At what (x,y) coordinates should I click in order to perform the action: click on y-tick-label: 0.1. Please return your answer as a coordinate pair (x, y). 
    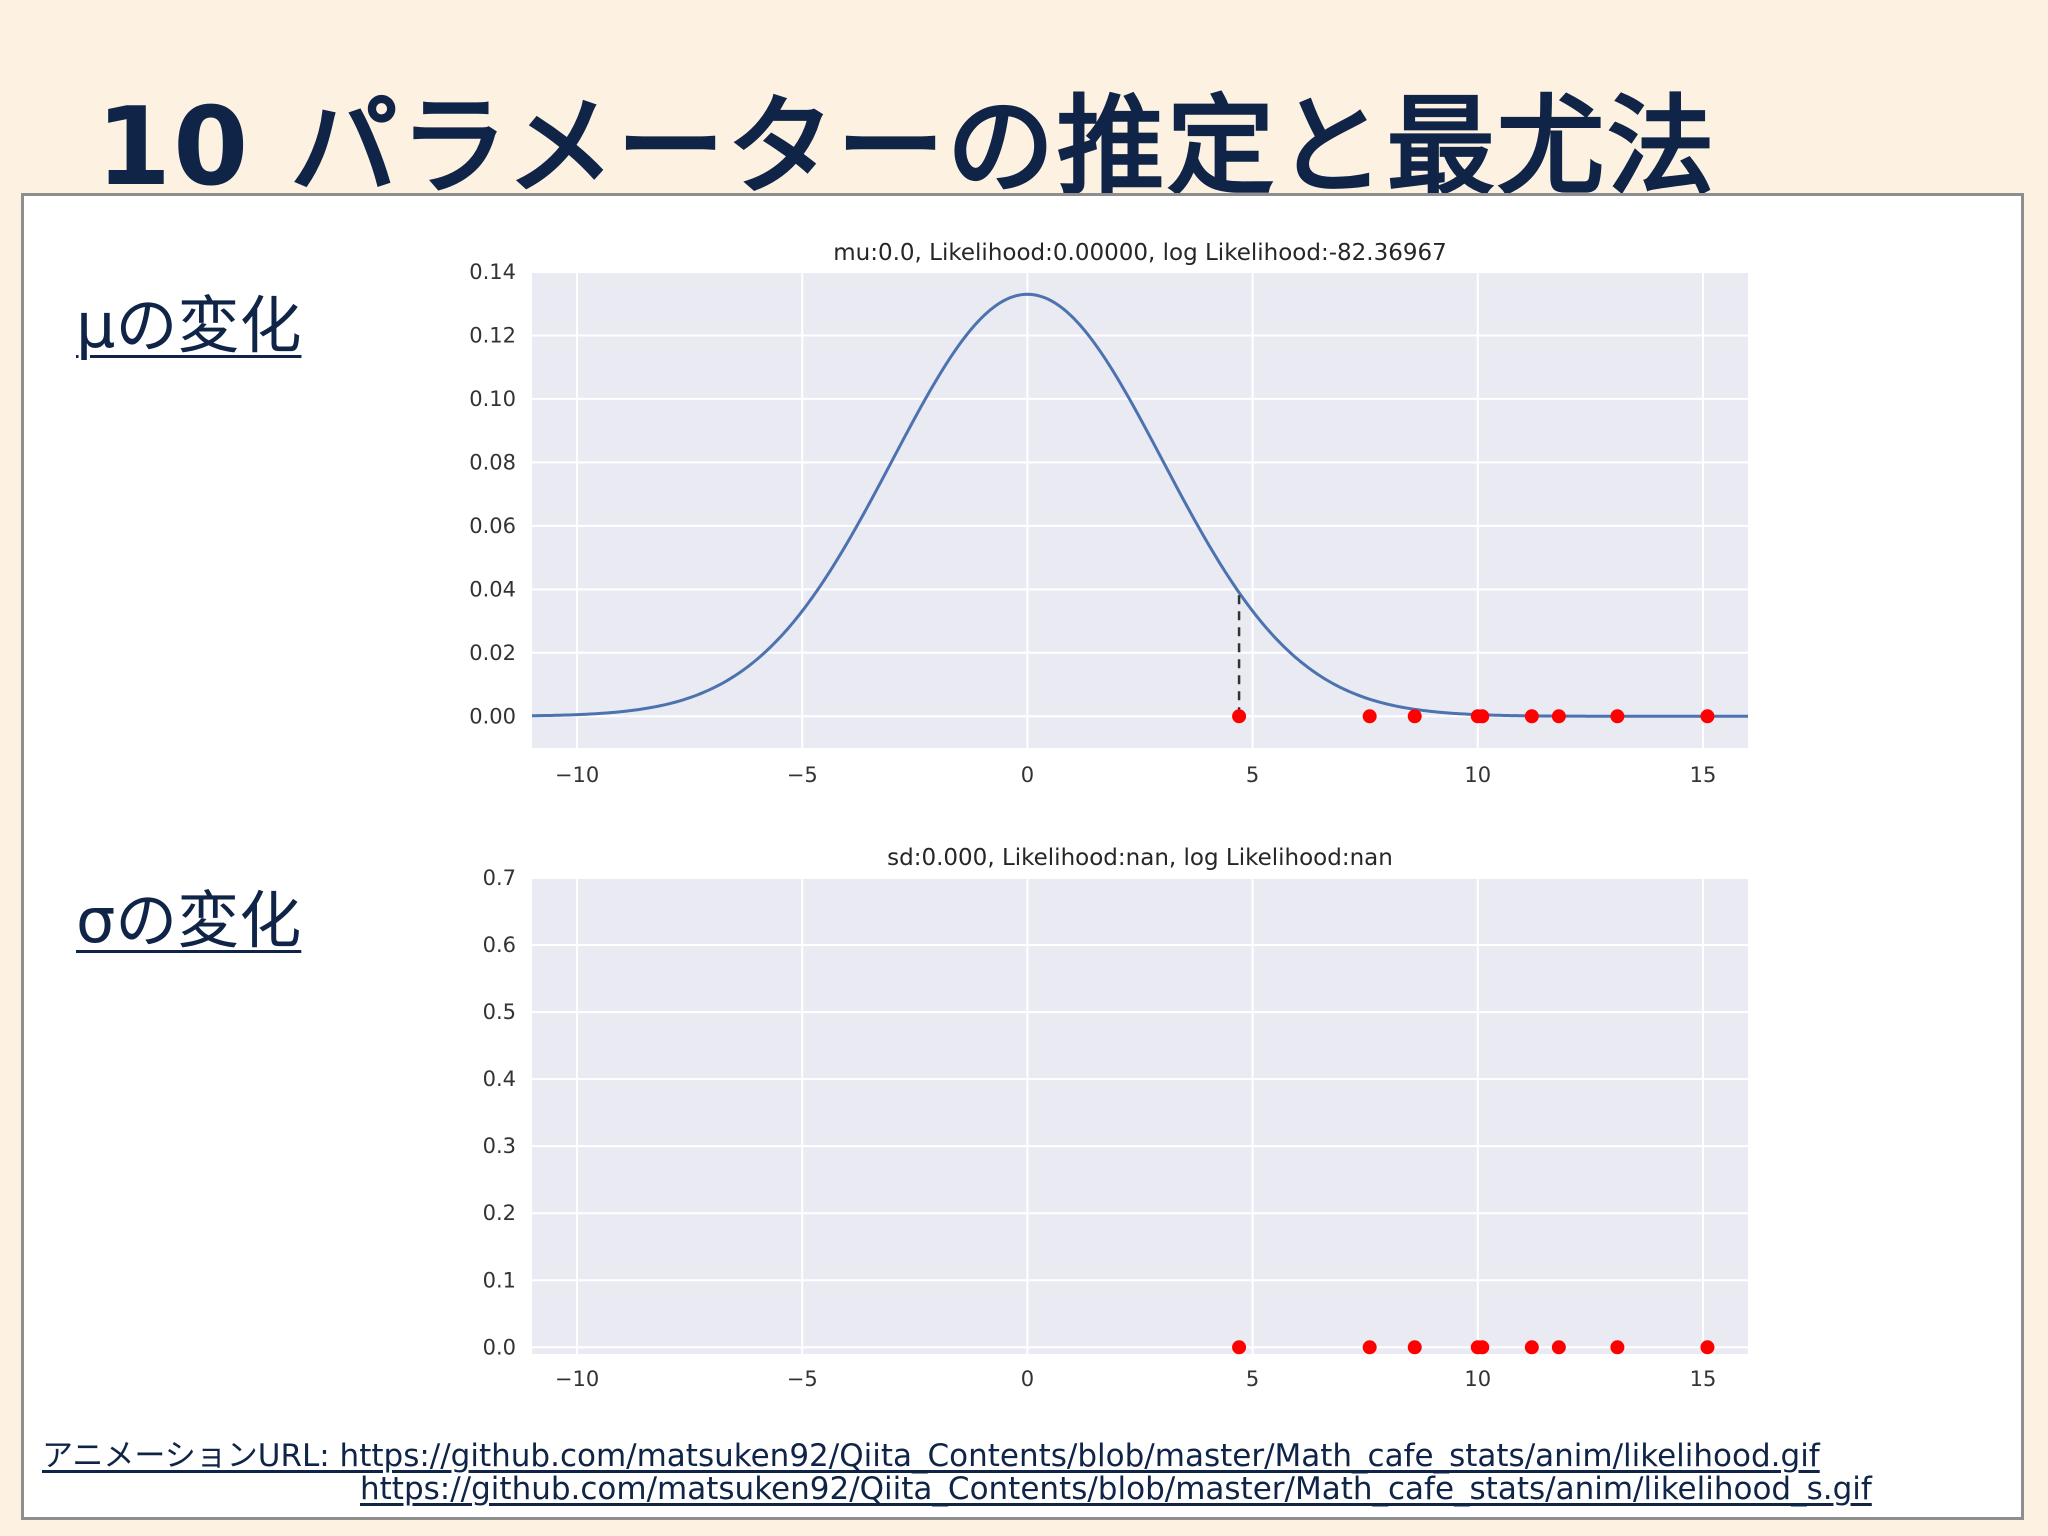
    Looking at the image, I should click on (499, 1280).